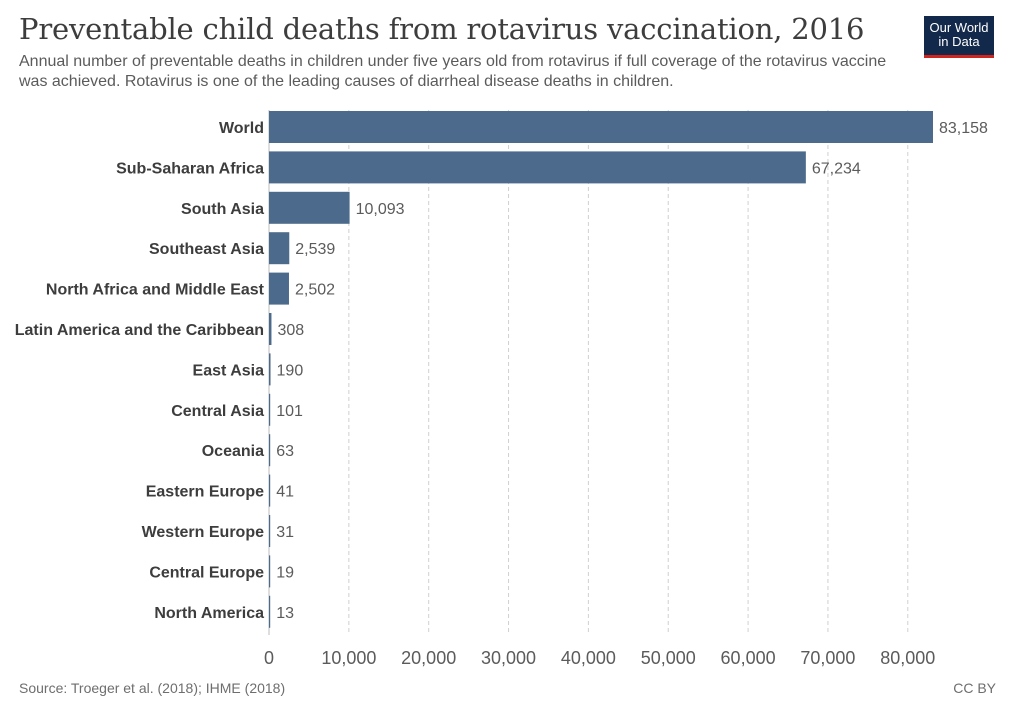  Describe the element at coordinates (827, 658) in the screenshot. I see `x-tick-label: 70,000` at that location.